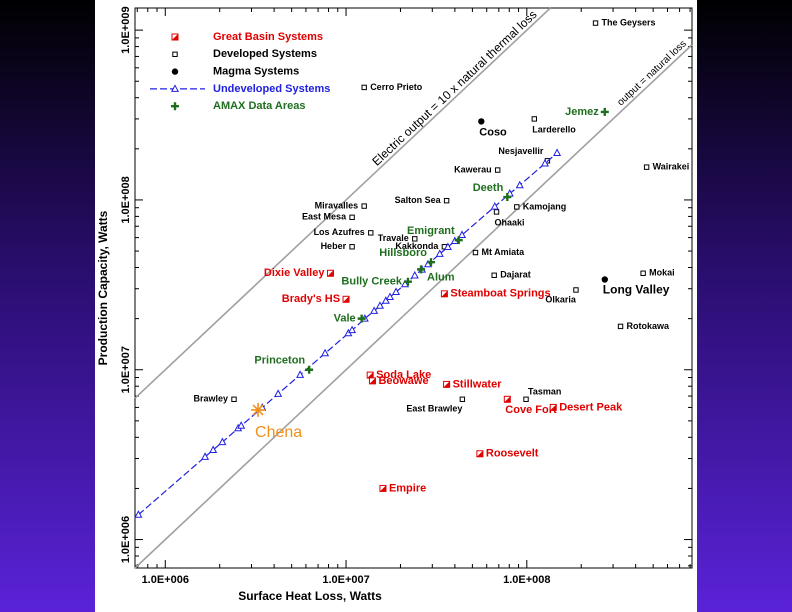  What do you see at coordinates (311, 299) in the screenshot?
I see `point-label: Brady's HS` at bounding box center [311, 299].